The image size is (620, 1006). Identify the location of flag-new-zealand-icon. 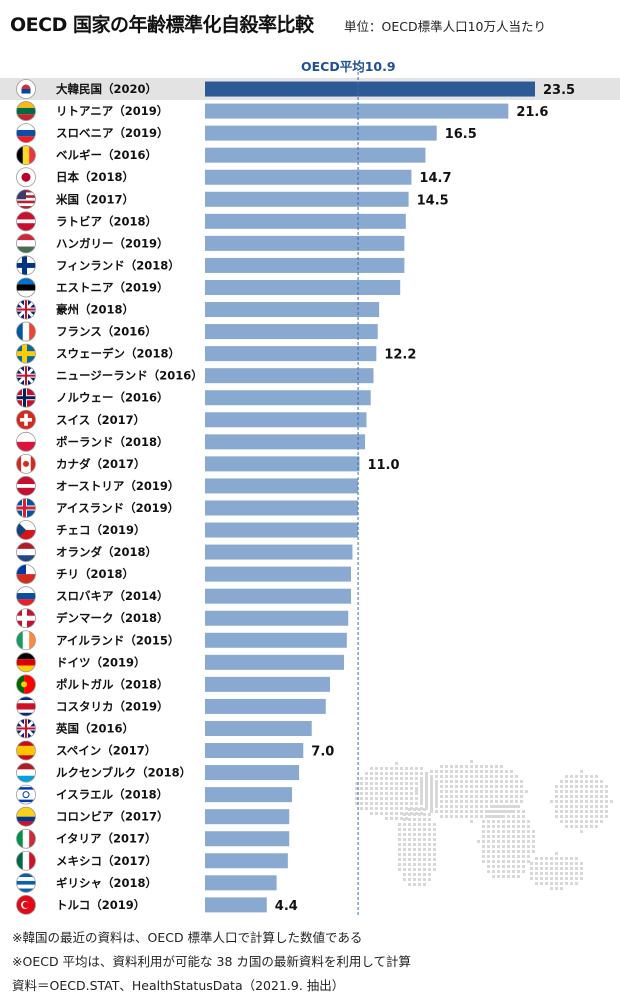
(26, 376).